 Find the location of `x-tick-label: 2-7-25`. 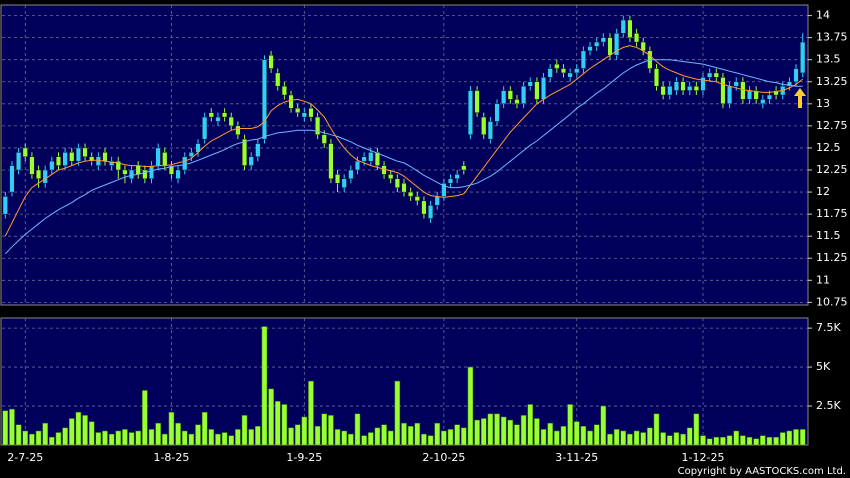

x-tick-label: 2-7-25 is located at coordinates (25, 457).